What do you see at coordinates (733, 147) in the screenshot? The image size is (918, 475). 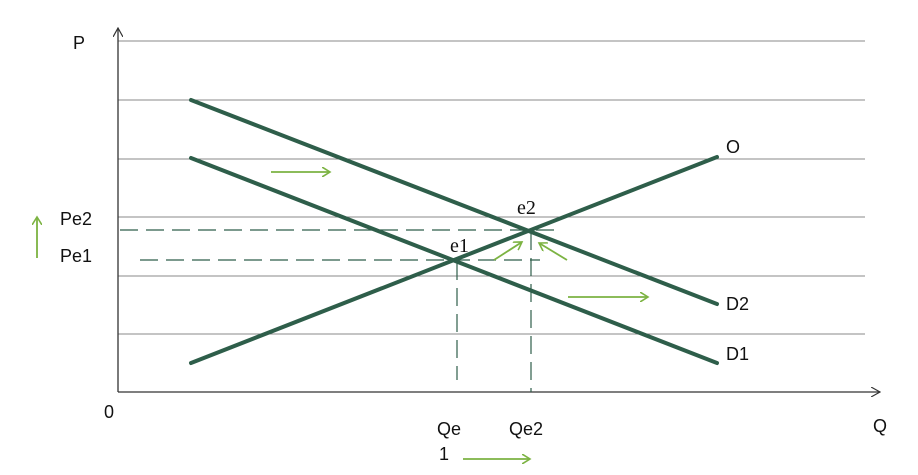 I see `supply-curve-label: O` at bounding box center [733, 147].